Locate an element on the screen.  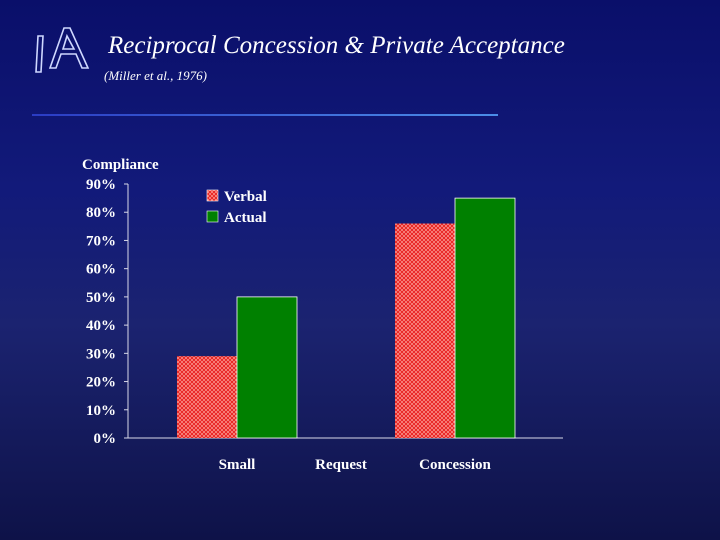
legend-swatch-verbal is located at coordinates (212, 195).